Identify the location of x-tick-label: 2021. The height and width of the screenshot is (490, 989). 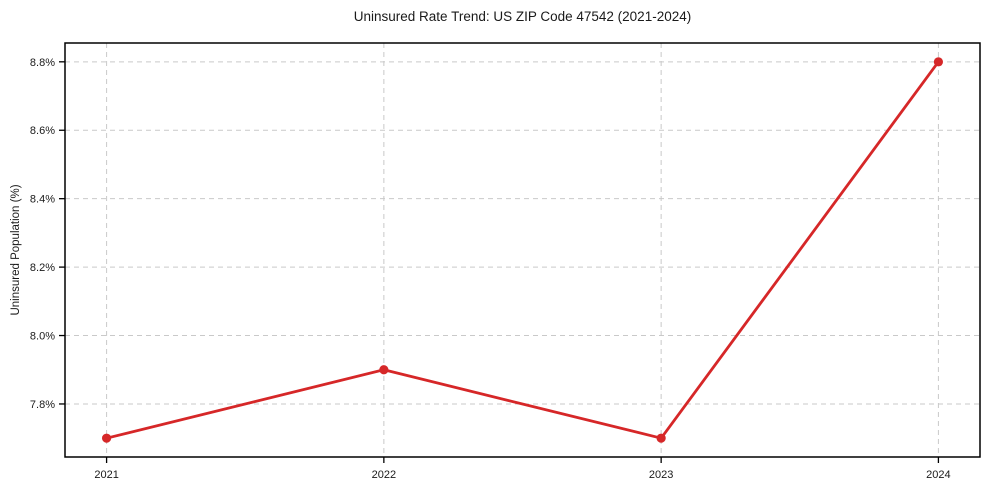
(106, 475).